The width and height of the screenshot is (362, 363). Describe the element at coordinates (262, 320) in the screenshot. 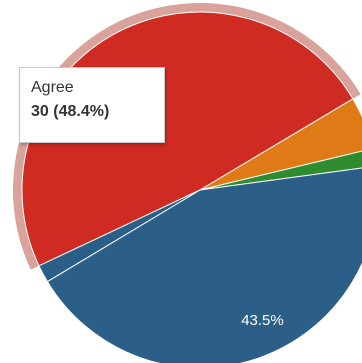

I see `slice-data-label: 43.5%` at that location.